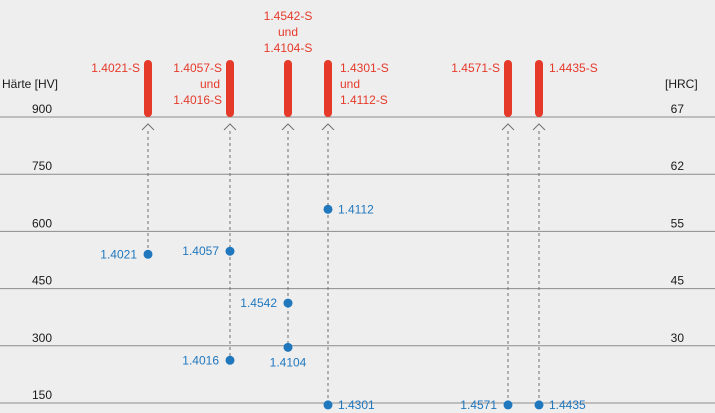 Image resolution: width=715 pixels, height=413 pixels. Describe the element at coordinates (197, 100) in the screenshot. I see `steel-grade-label: 1.4016-S` at that location.